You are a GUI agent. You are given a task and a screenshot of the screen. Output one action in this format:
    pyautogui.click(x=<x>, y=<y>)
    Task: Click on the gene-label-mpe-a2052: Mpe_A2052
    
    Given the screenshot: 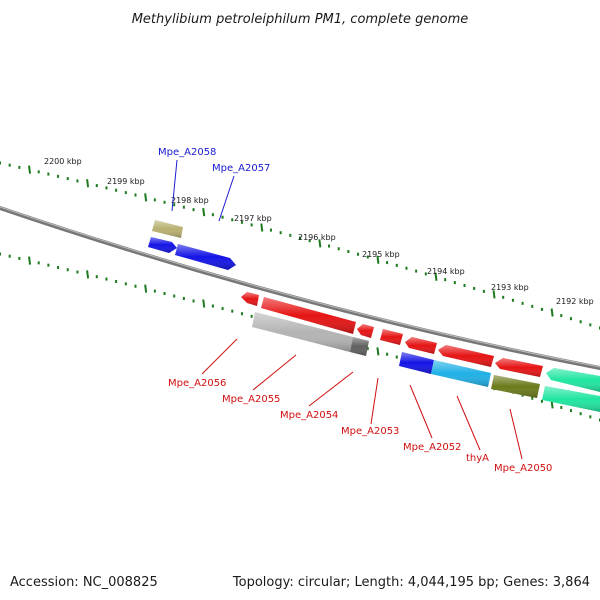 What is the action you would take?
    pyautogui.click(x=432, y=447)
    